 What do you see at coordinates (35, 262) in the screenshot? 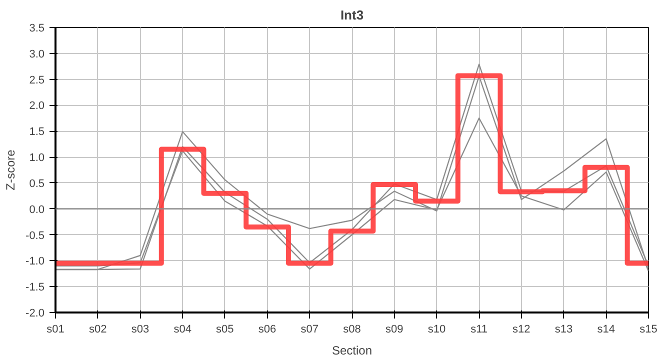
I see `y-tick-label: -1.0` at bounding box center [35, 262].